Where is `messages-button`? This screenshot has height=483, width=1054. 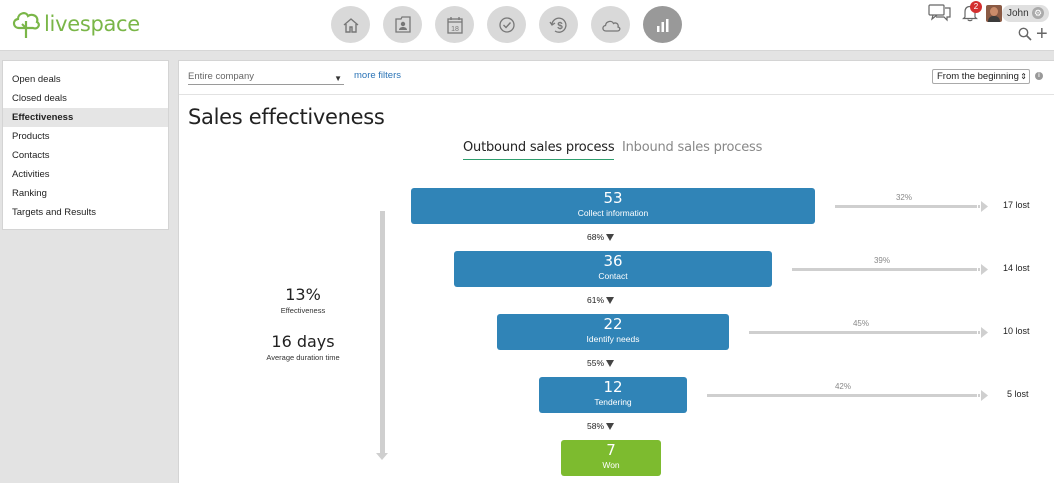
messages-button is located at coordinates (940, 15).